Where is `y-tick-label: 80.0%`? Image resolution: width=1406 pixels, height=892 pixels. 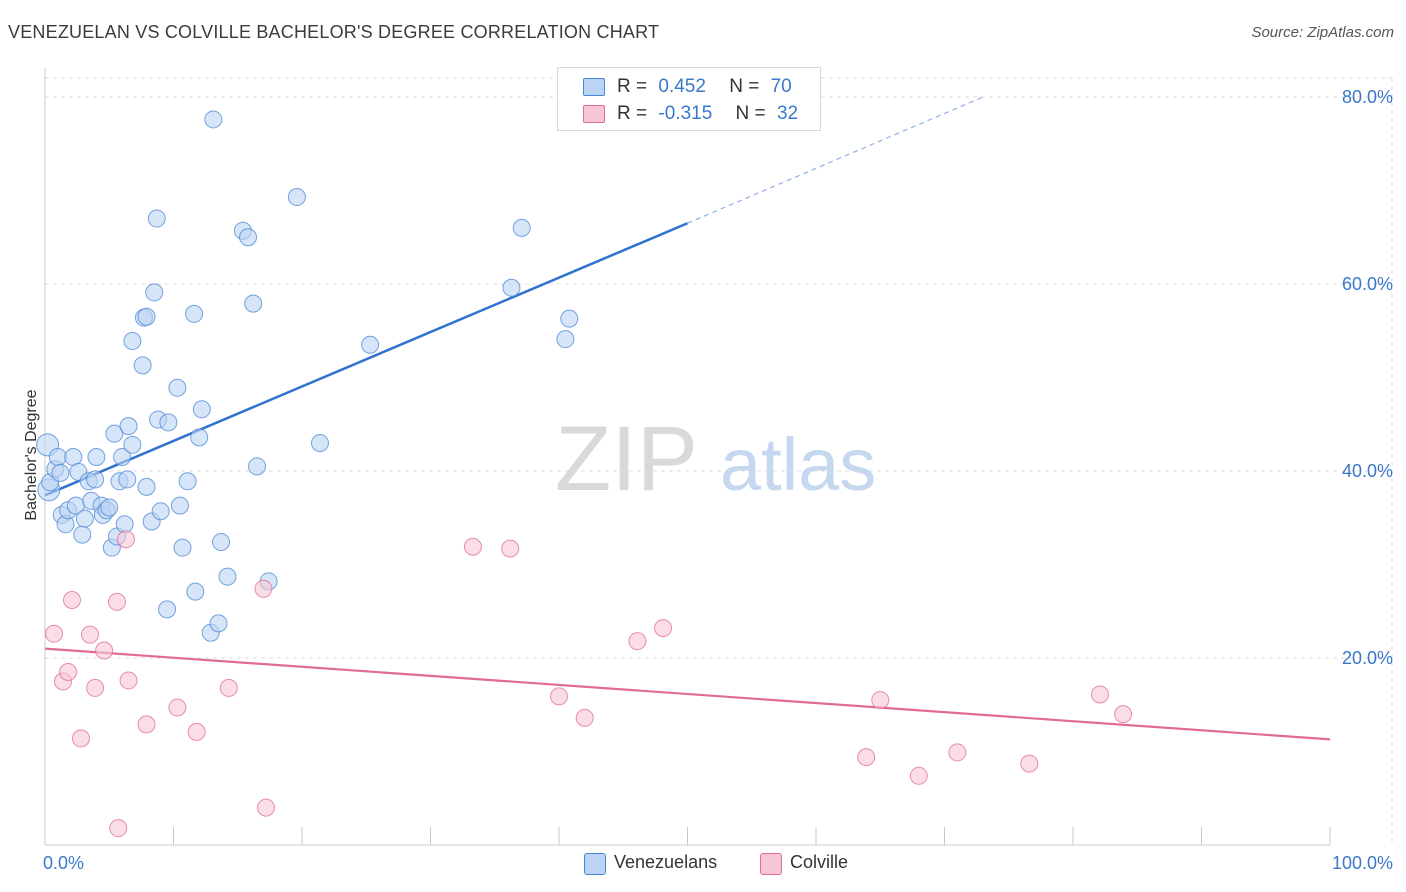 y-tick-label: 80.0% is located at coordinates (1367, 97).